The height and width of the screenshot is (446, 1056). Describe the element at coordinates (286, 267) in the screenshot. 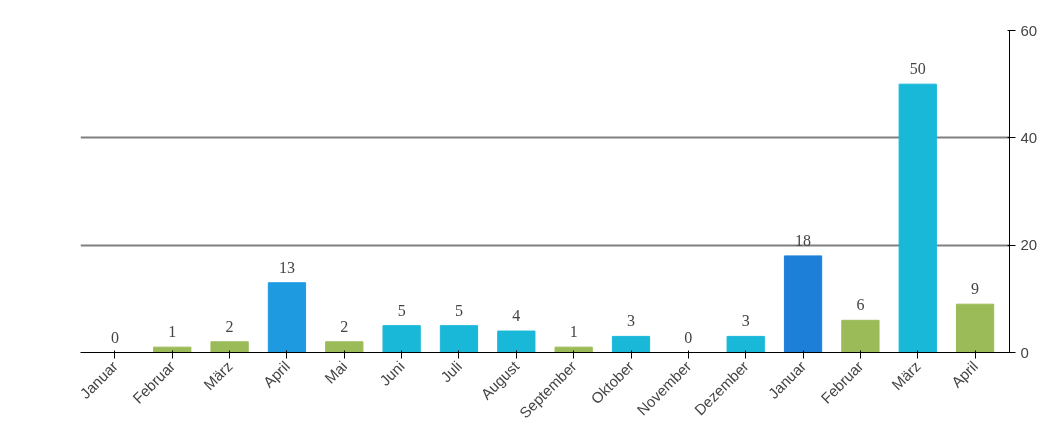

I see `data-label: 13` at that location.